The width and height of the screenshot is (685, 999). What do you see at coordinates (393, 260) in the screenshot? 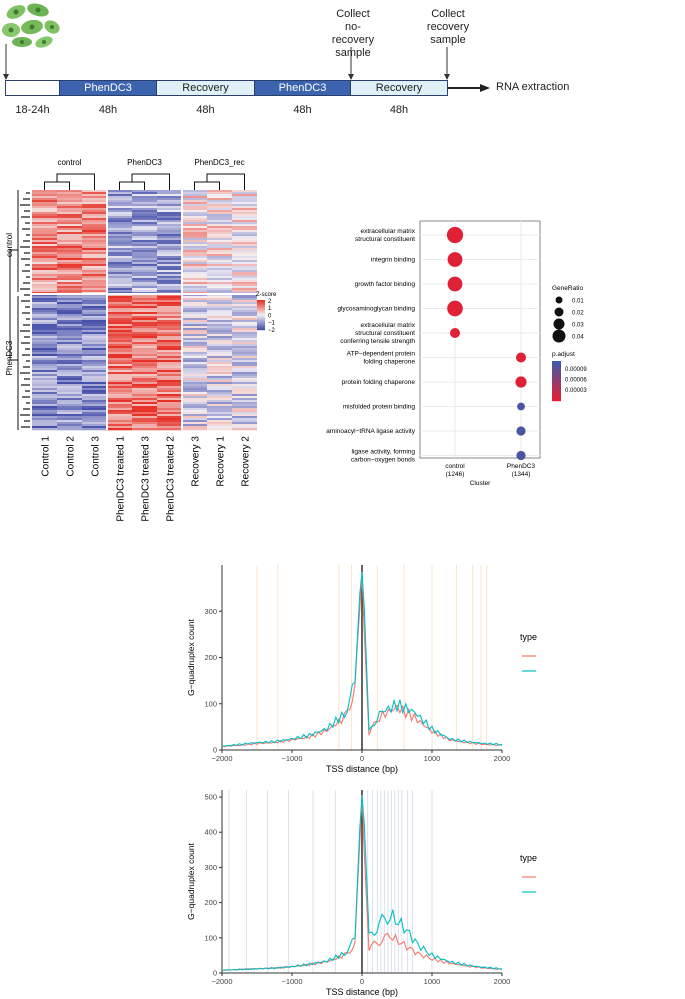
I see `term-label: integrin binding` at bounding box center [393, 260].